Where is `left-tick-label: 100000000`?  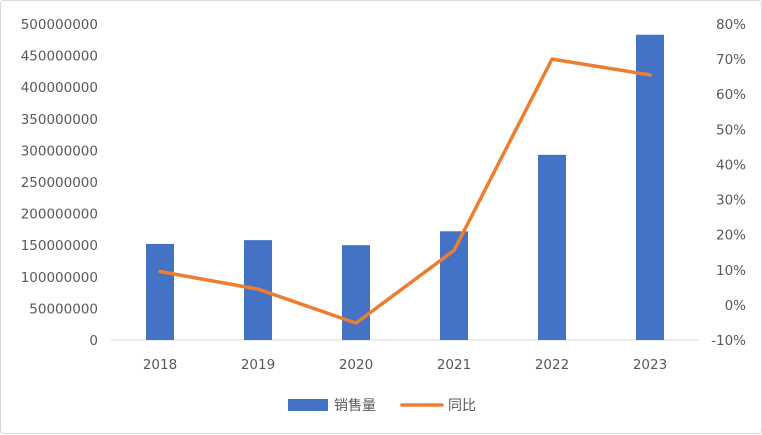 left-tick-label: 100000000 is located at coordinates (59, 278).